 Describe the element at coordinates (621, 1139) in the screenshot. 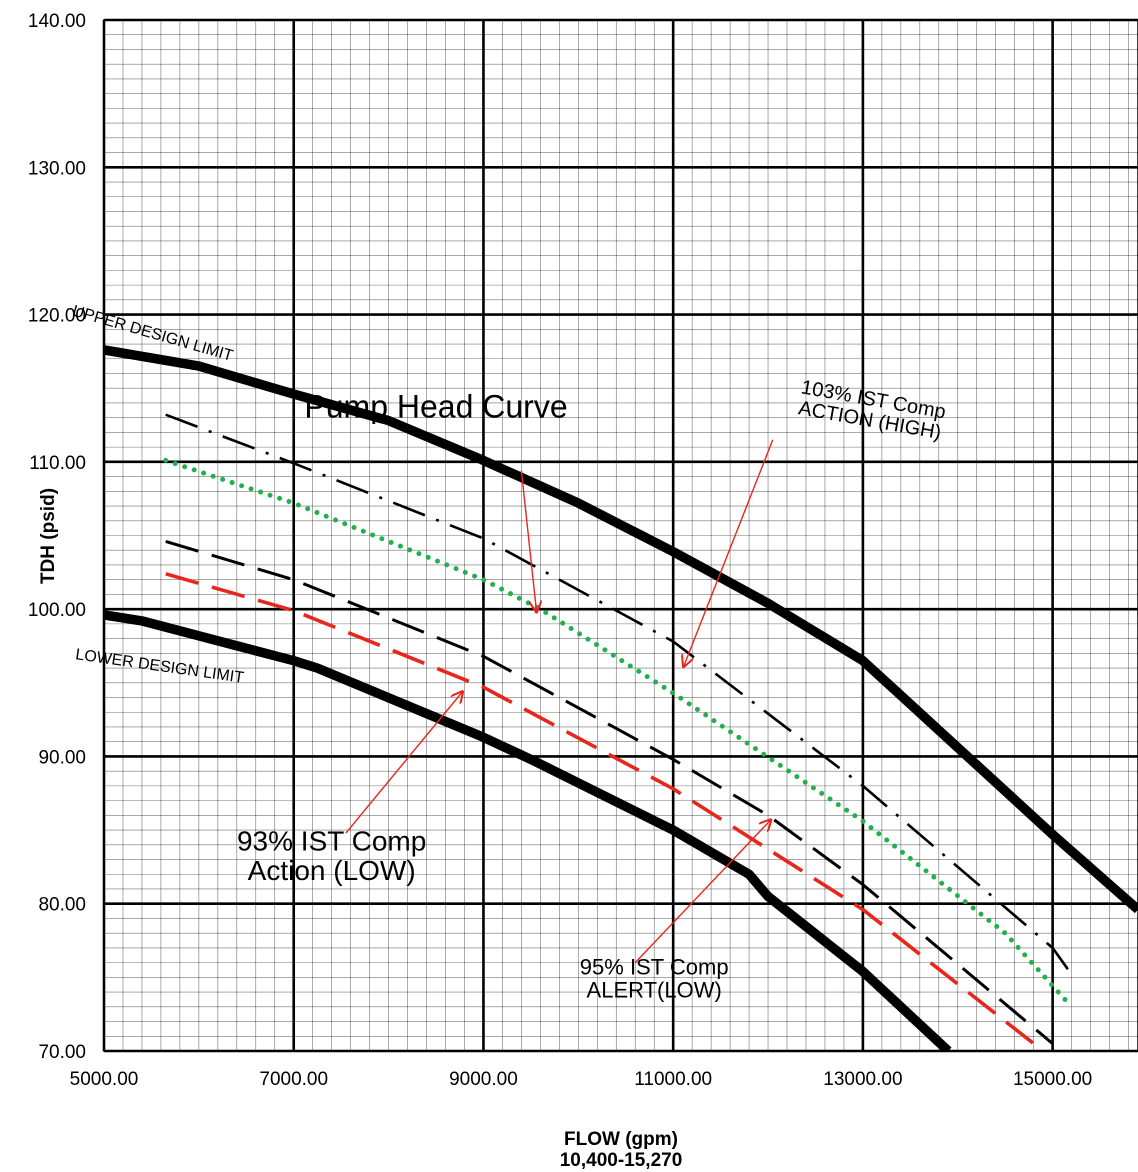

I see `x-axis-label: FLOW (gpm)` at that location.